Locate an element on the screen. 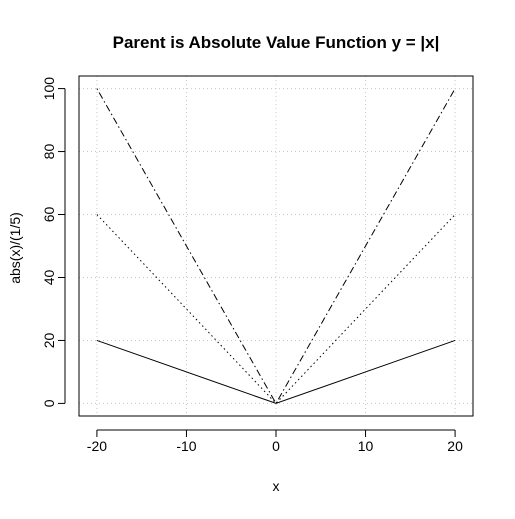  y-tick-label-5: 100 is located at coordinates (49, 89).